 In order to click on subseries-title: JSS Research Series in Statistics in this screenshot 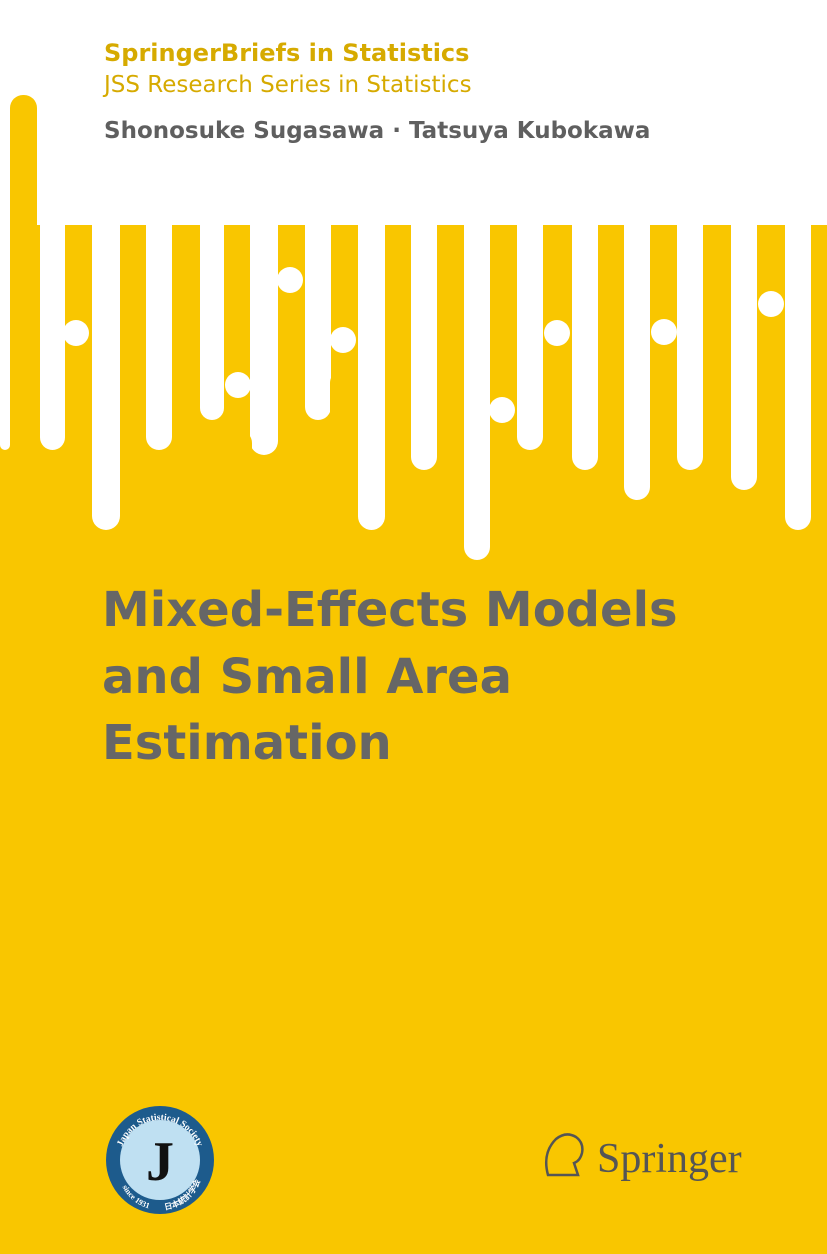, I will do `click(287, 85)`.